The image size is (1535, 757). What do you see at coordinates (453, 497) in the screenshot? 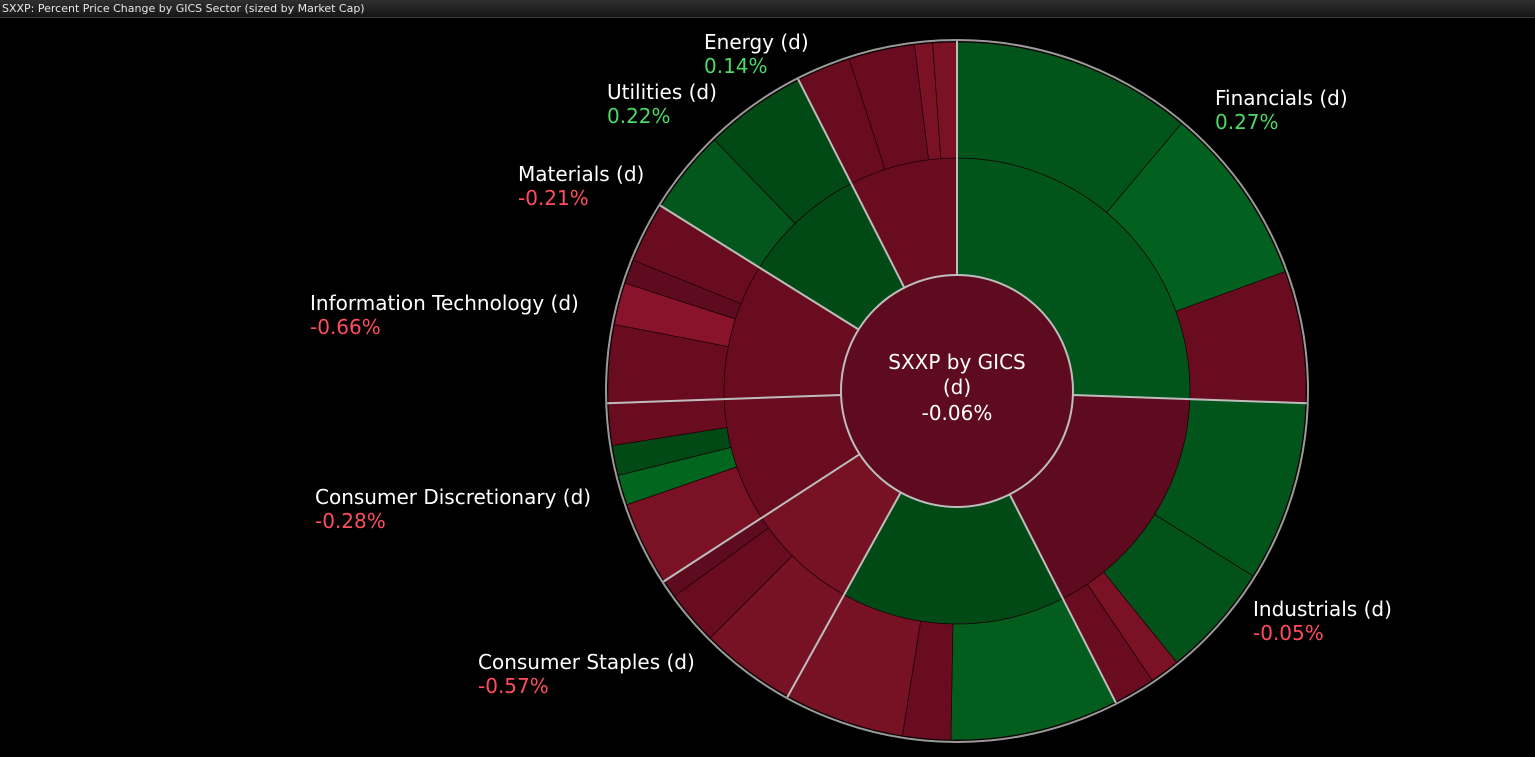
I see `sector-label-consumer-discretionary: Consumer Discretionary (d)` at bounding box center [453, 497].